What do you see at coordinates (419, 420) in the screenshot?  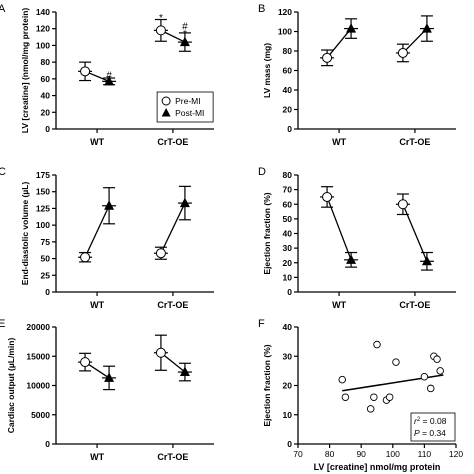 I see `r-superscript: 2` at bounding box center [419, 420].